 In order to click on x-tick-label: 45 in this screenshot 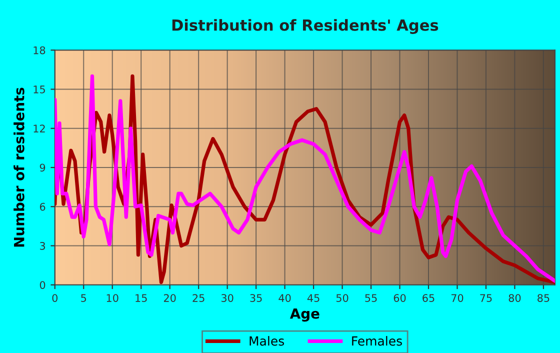, I will do `click(313, 298)`.